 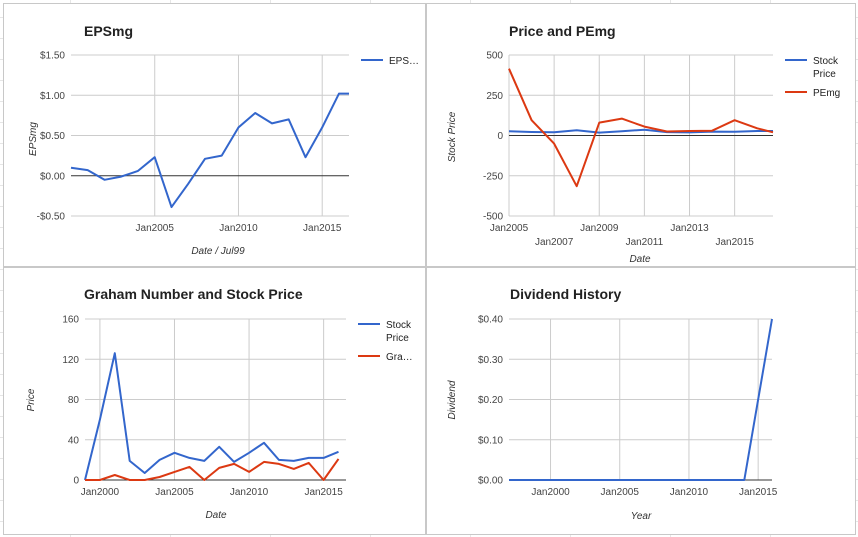 I want to click on x-tick-label: Jan2011, so click(x=645, y=242).